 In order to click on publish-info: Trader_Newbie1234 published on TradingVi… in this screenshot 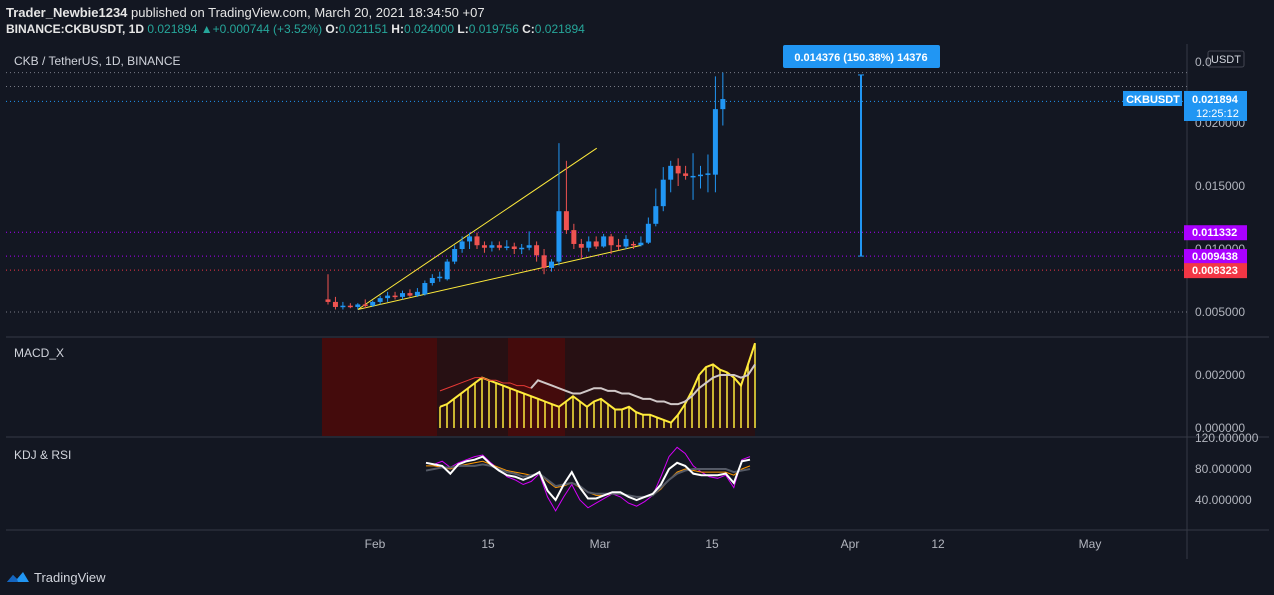, I will do `click(245, 12)`.